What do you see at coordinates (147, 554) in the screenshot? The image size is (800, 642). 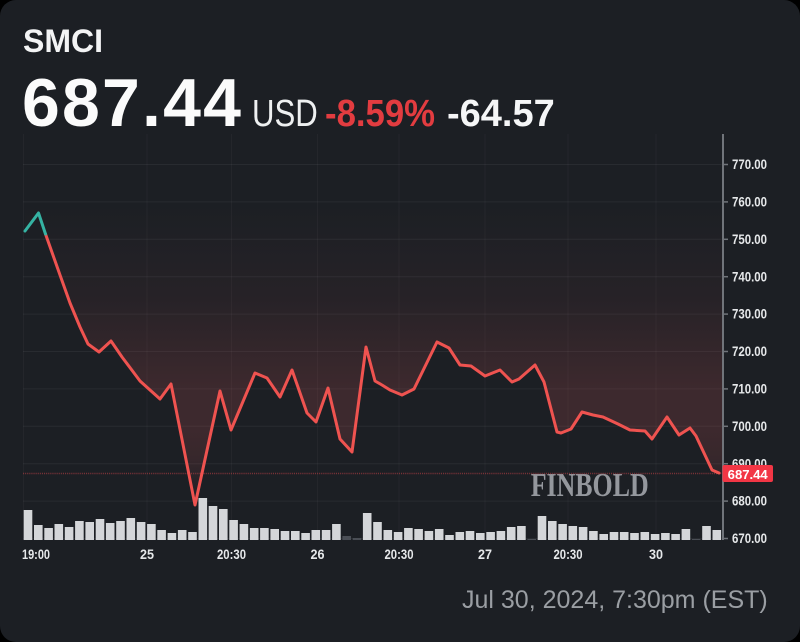 I see `svg-text: 25` at bounding box center [147, 554].